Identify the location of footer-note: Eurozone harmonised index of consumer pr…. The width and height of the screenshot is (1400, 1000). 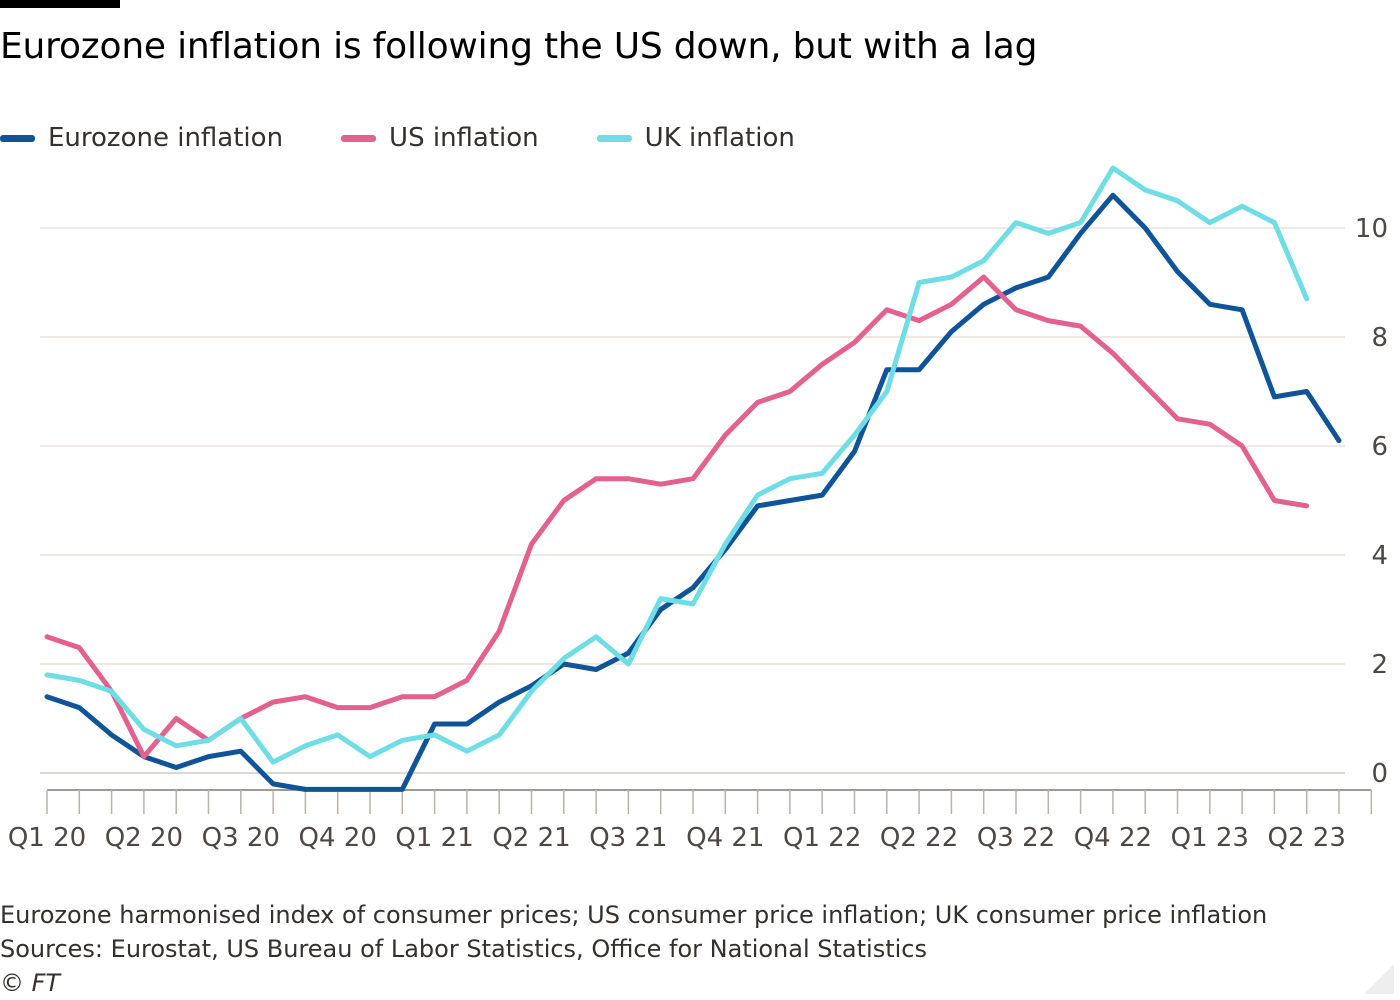
(634, 915).